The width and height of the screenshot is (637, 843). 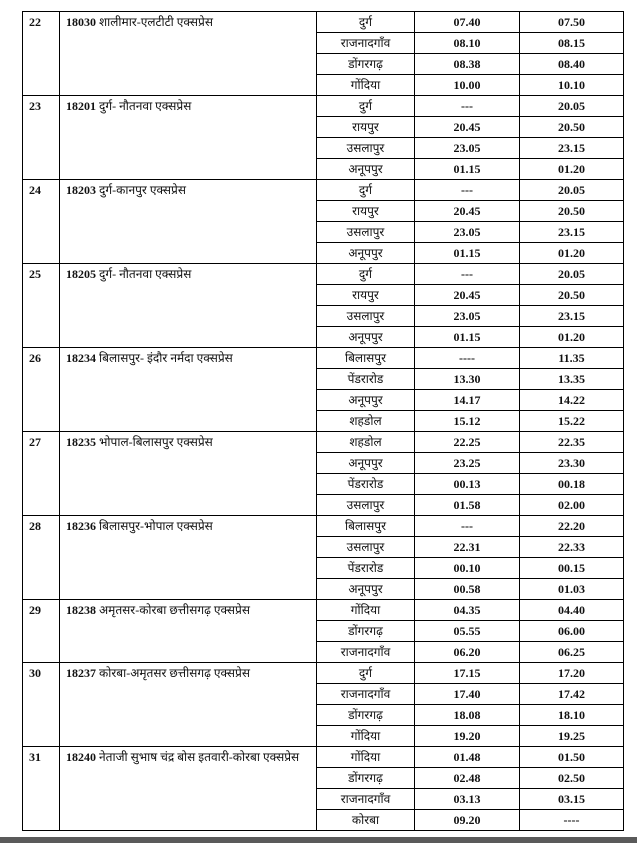 What do you see at coordinates (323, 379) in the screenshot?
I see `table-row: पेंडरारोड 13.30 13.35` at bounding box center [323, 379].